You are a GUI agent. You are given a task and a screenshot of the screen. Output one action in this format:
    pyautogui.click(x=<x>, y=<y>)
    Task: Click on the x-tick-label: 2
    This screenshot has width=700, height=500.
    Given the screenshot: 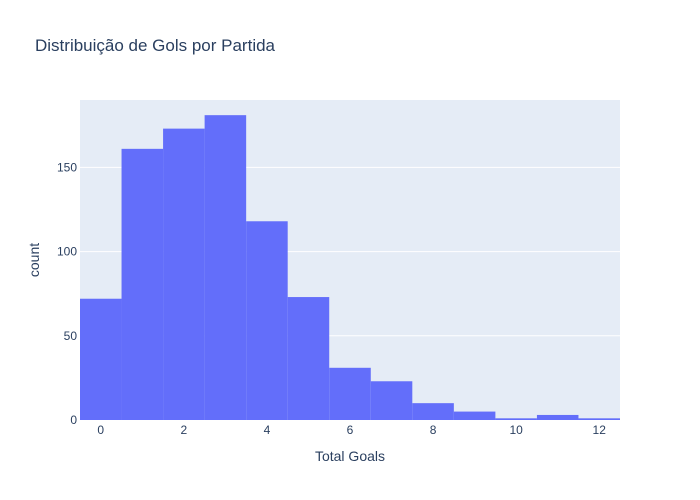 What is the action you would take?
    pyautogui.click(x=184, y=430)
    